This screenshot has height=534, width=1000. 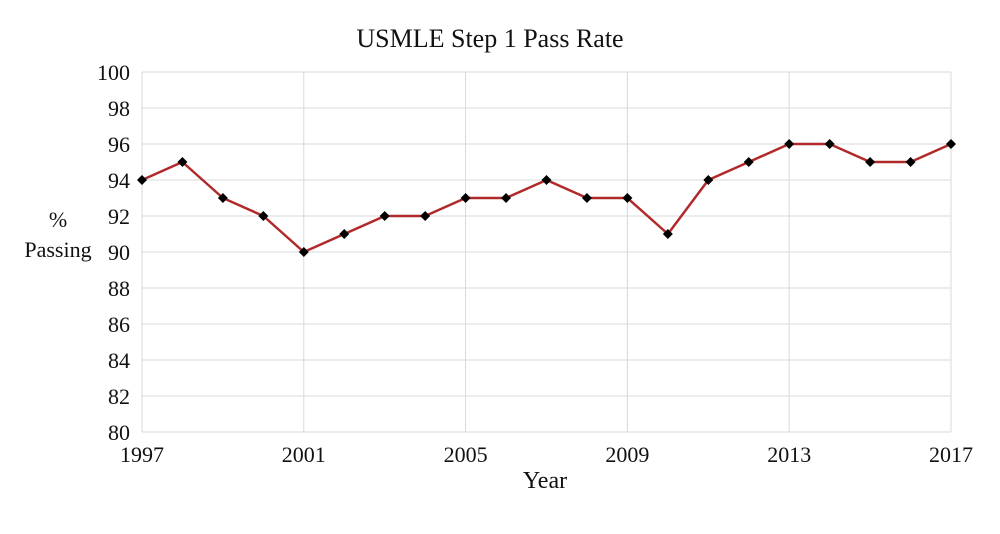 I want to click on y-tick-label: 98, so click(x=119, y=108).